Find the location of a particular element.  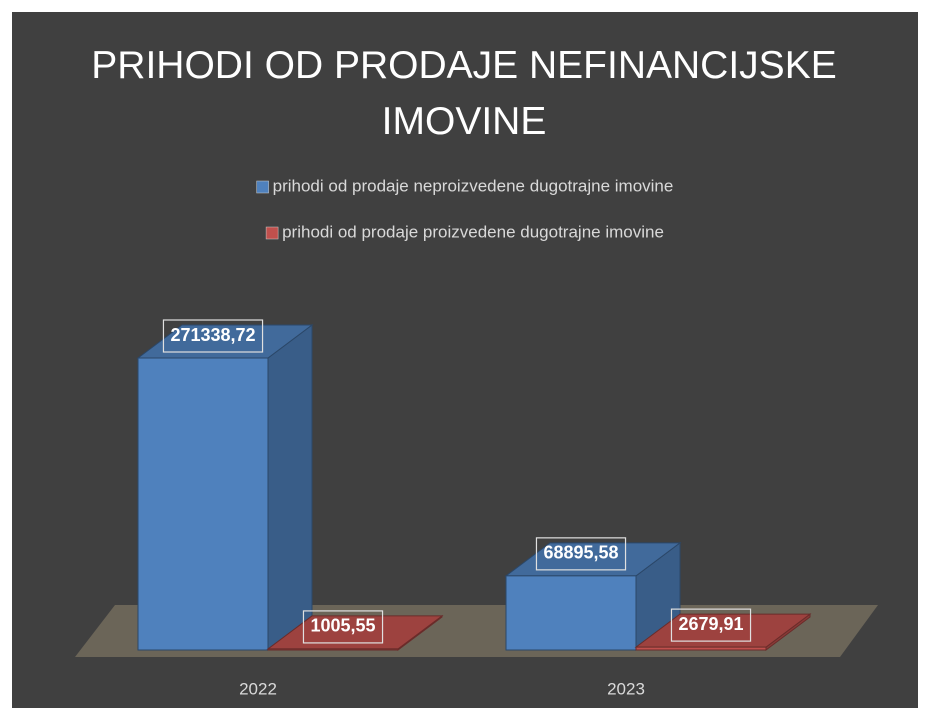

data-label: 1005,55 is located at coordinates (342, 626).